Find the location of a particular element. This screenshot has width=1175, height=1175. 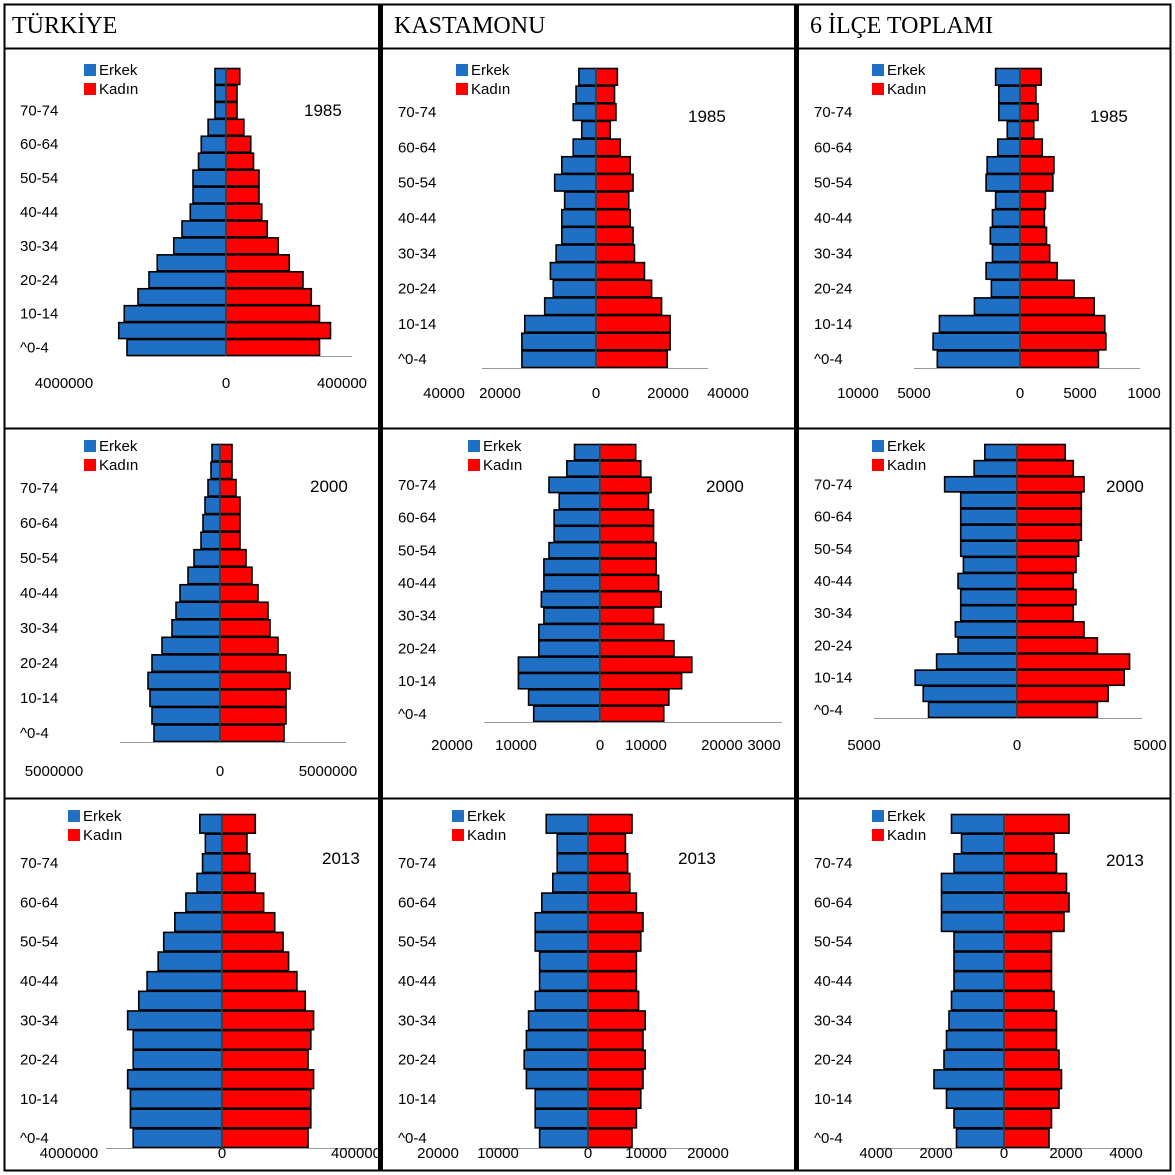

year-label: 2013 is located at coordinates (697, 858).